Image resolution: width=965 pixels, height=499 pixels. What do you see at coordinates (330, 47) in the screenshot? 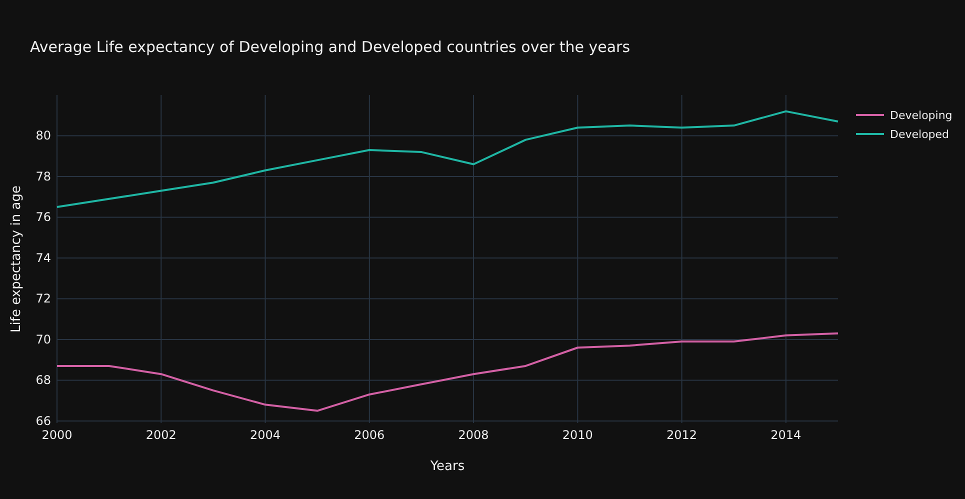
I see `chart-title: Average Life expectancy of Developing and Developed countries over the years` at bounding box center [330, 47].